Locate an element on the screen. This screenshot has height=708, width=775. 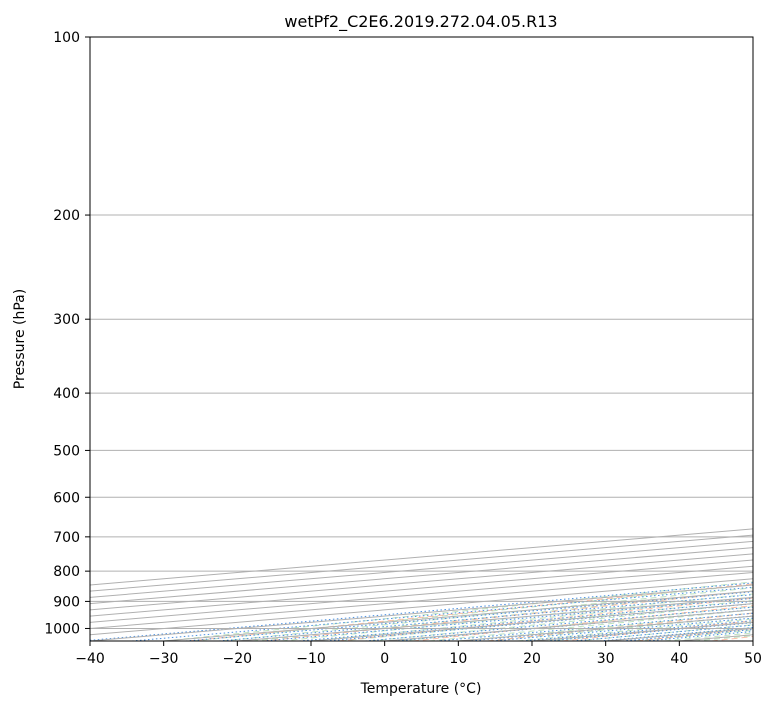
y-tick-label: 1000 is located at coordinates (62, 629).